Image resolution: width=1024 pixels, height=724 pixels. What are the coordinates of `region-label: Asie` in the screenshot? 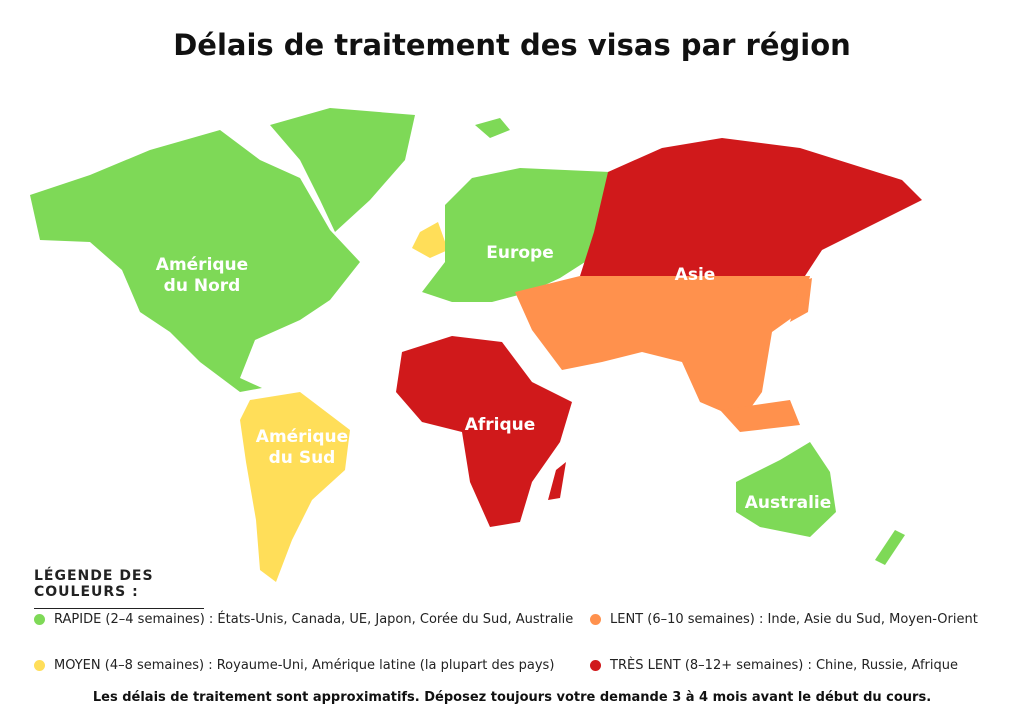 It's located at (695, 275).